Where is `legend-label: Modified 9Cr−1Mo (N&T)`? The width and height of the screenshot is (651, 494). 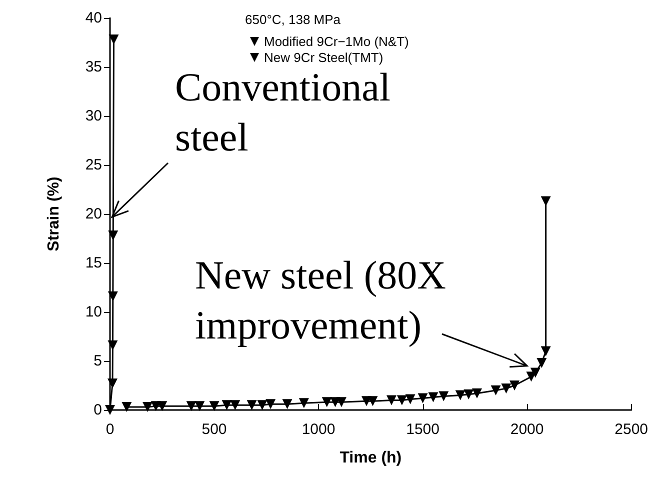 legend-label: Modified 9Cr−1Mo (N&T) is located at coordinates (336, 41).